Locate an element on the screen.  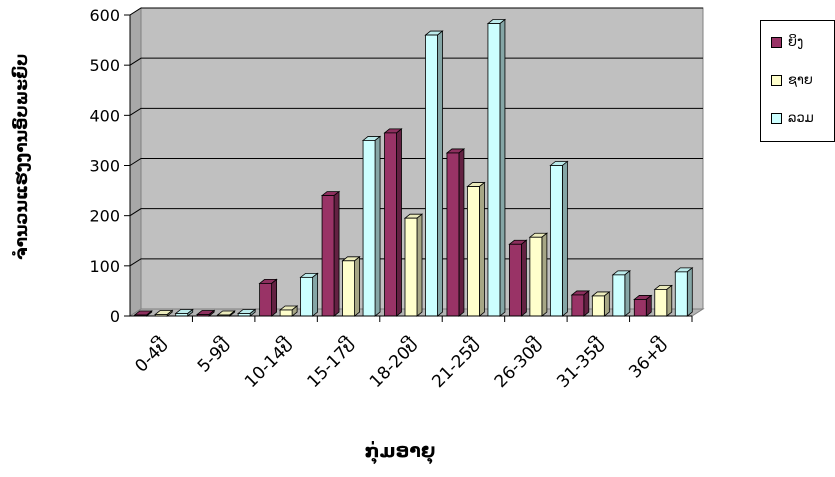
y-tick-labels: 0 100 200 300 400 500 600 is located at coordinates (104, 166).